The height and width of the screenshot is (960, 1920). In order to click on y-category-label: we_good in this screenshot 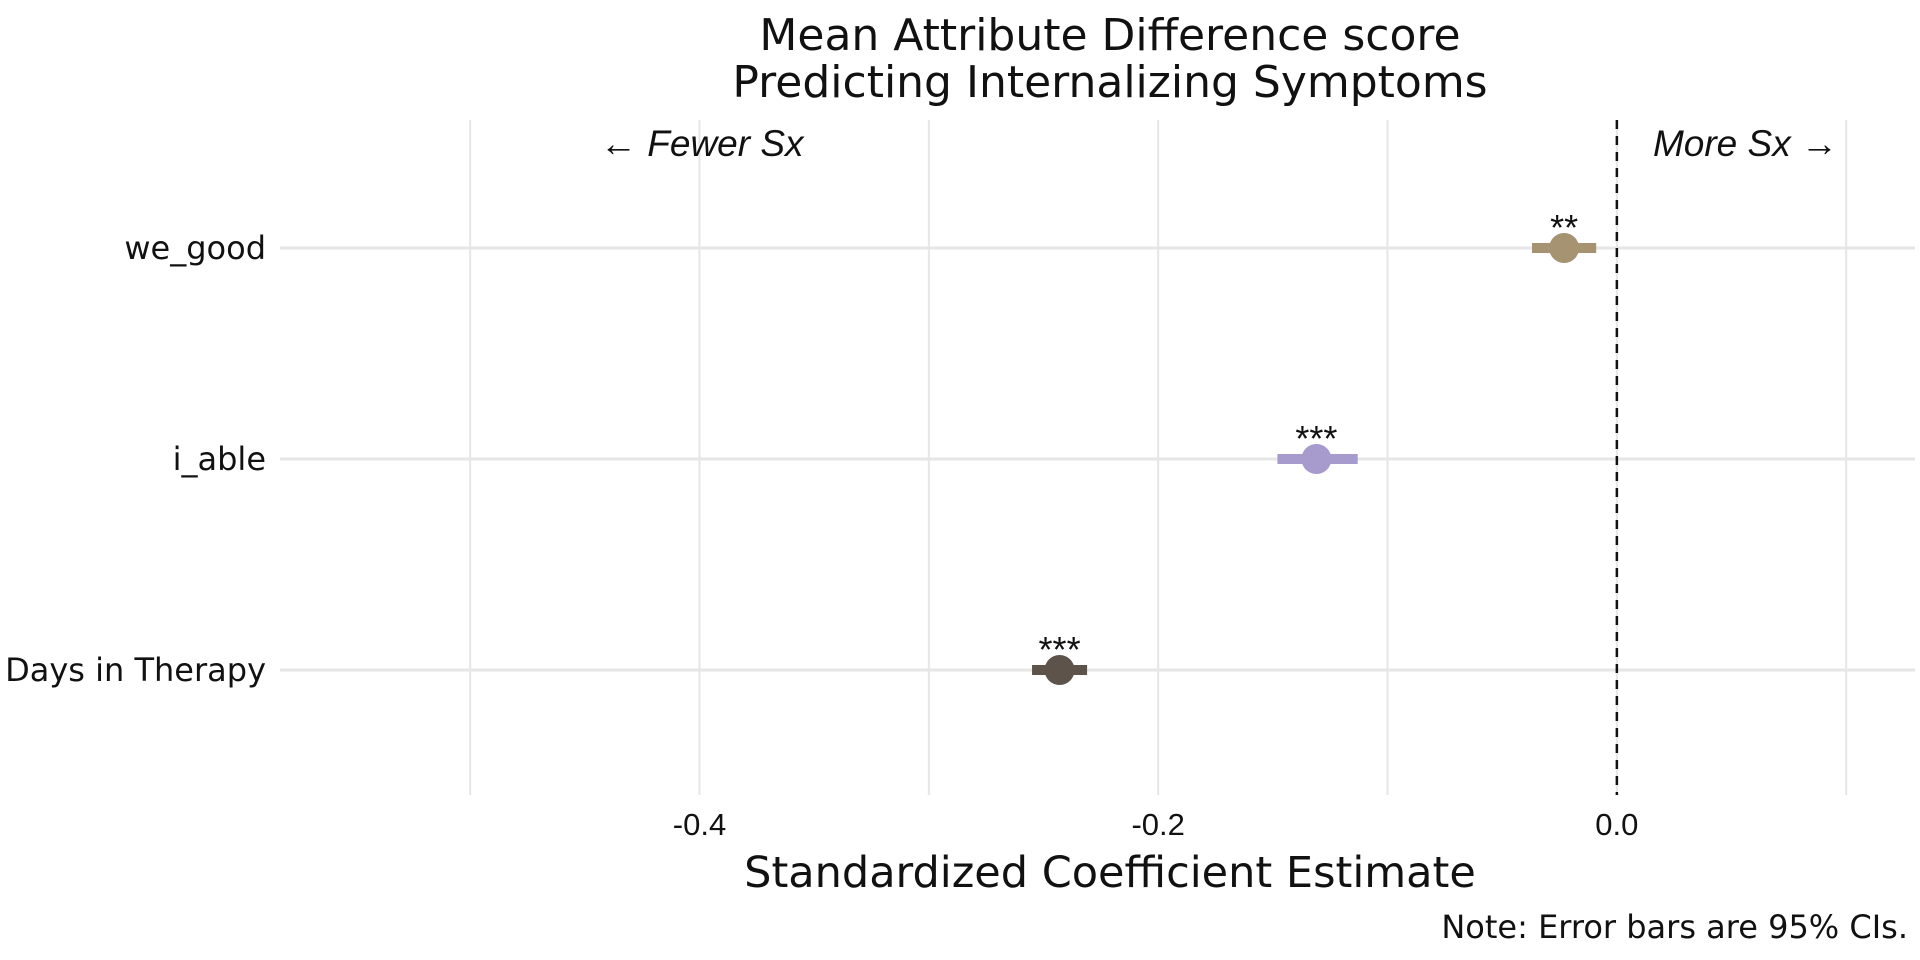, I will do `click(195, 248)`.